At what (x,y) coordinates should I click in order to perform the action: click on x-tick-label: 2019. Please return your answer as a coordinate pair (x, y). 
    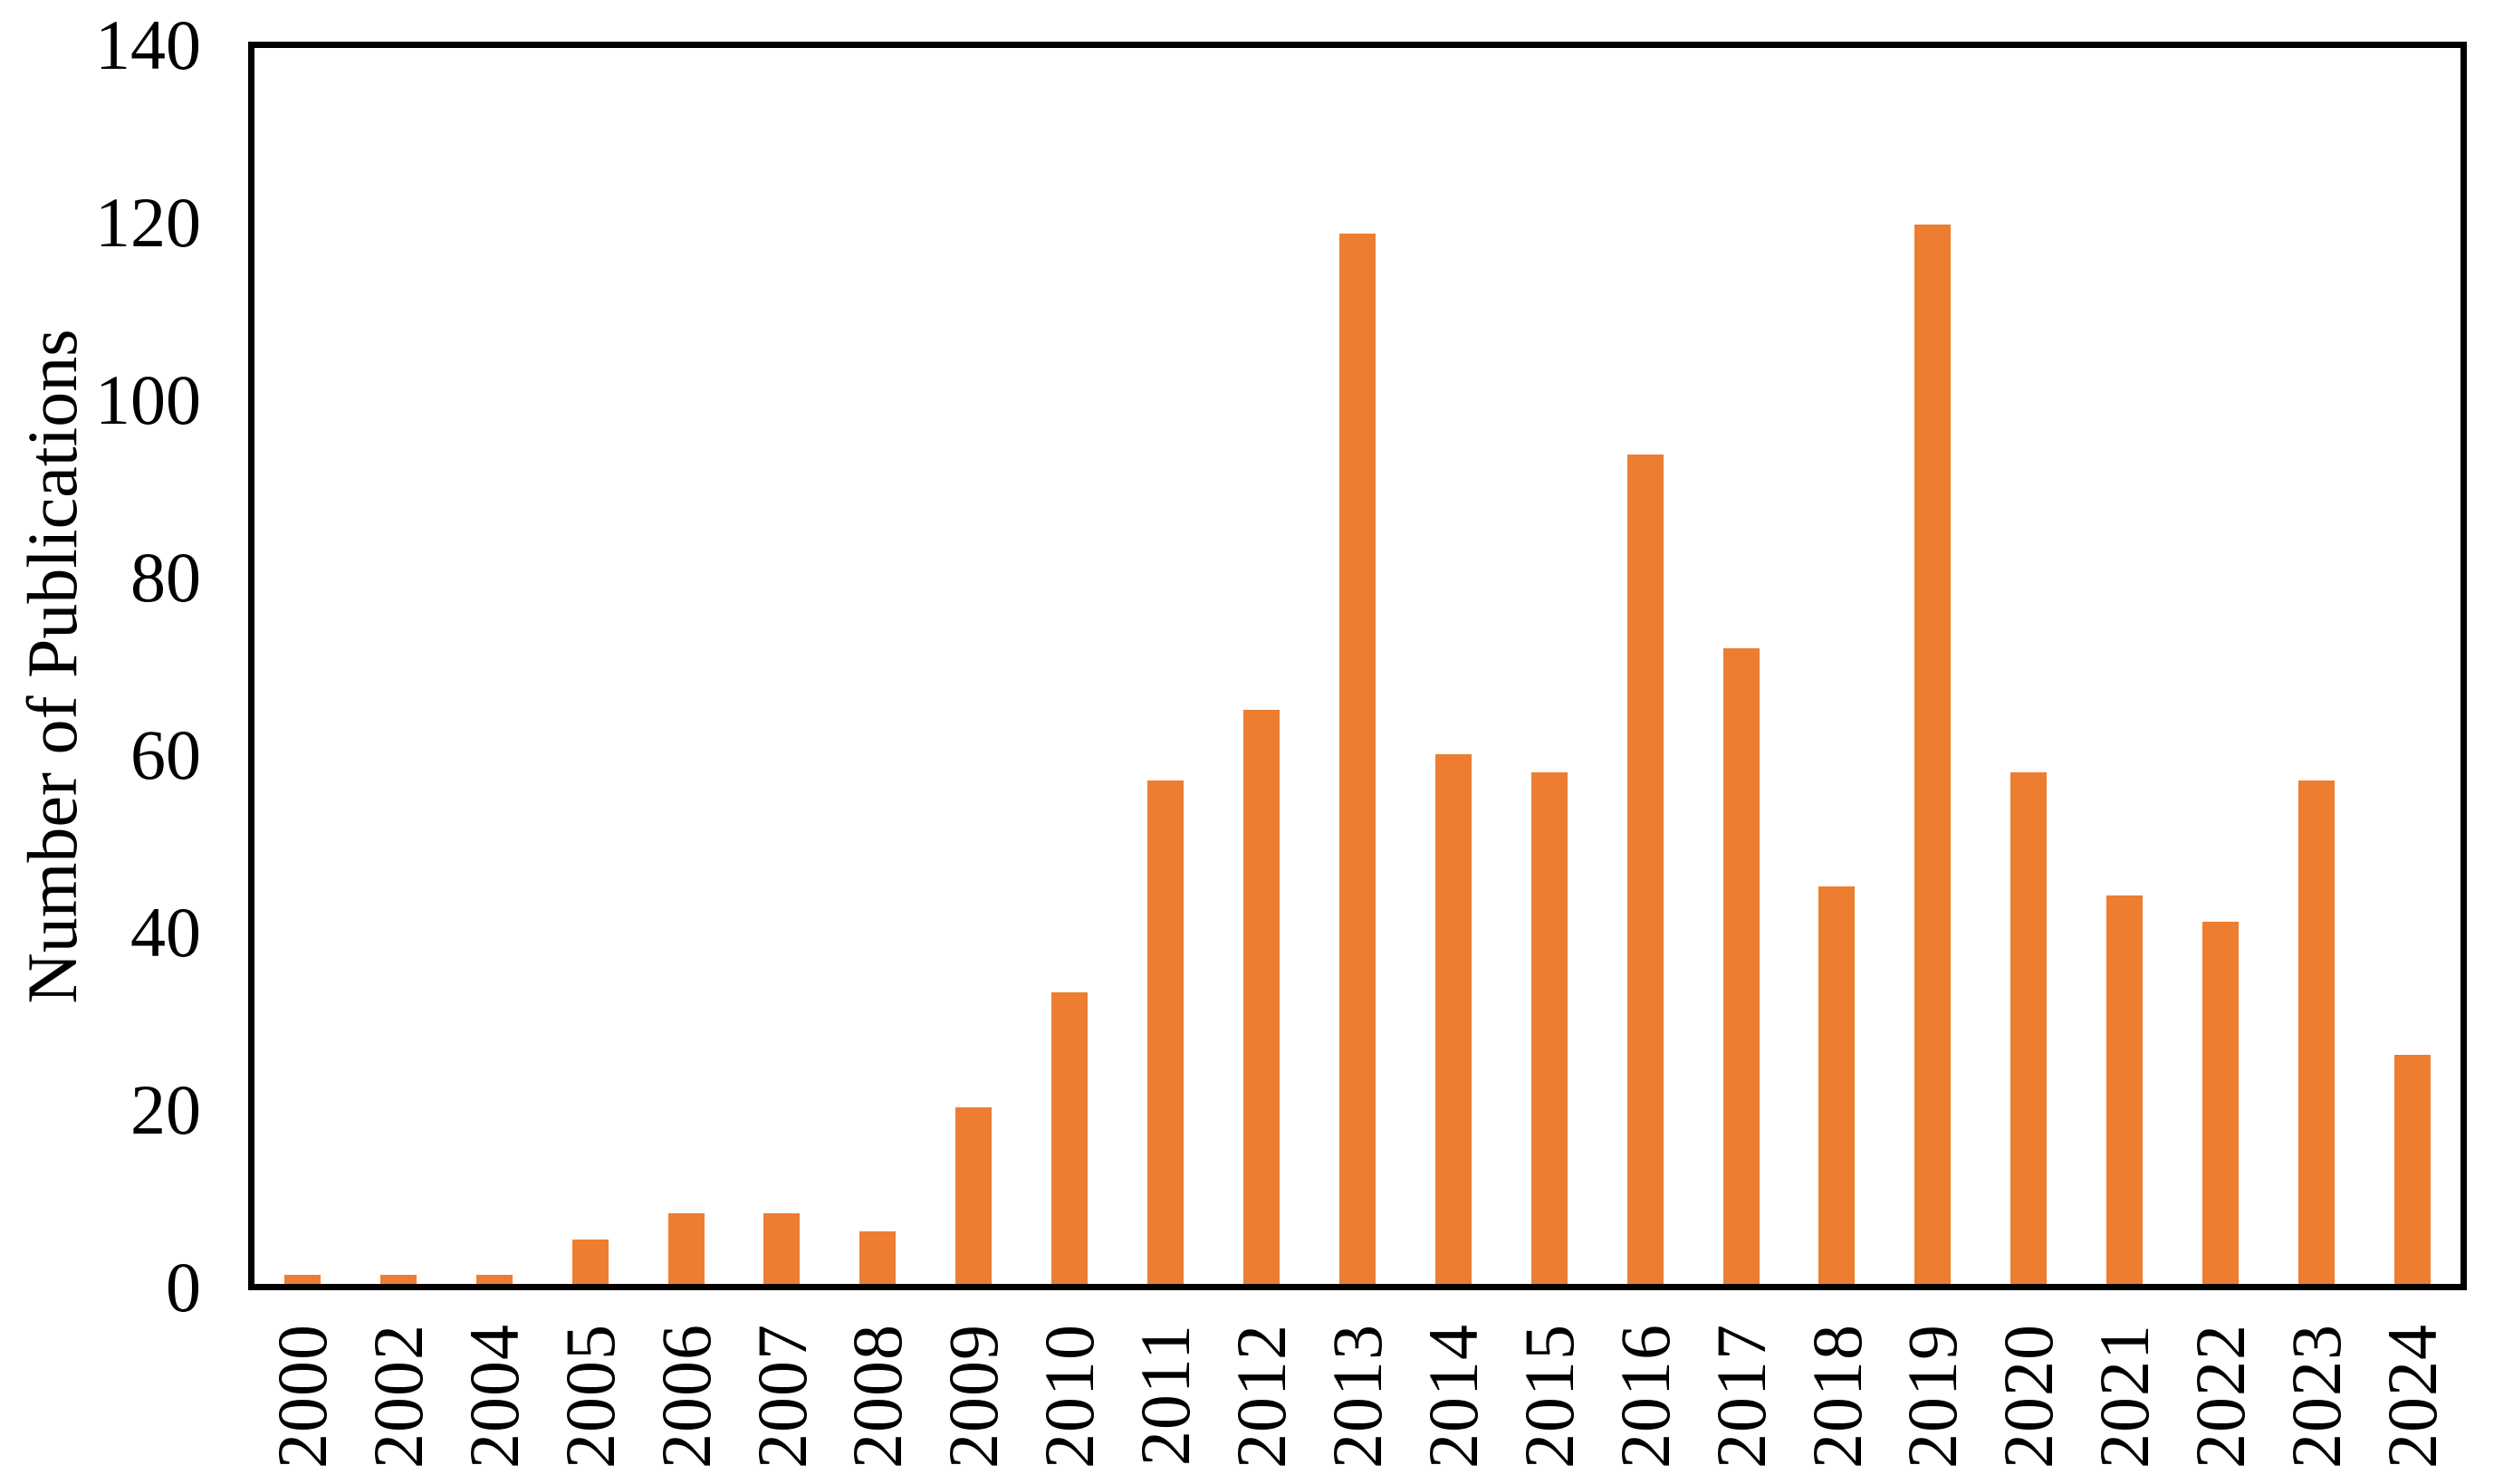
    Looking at the image, I should click on (1932, 1396).